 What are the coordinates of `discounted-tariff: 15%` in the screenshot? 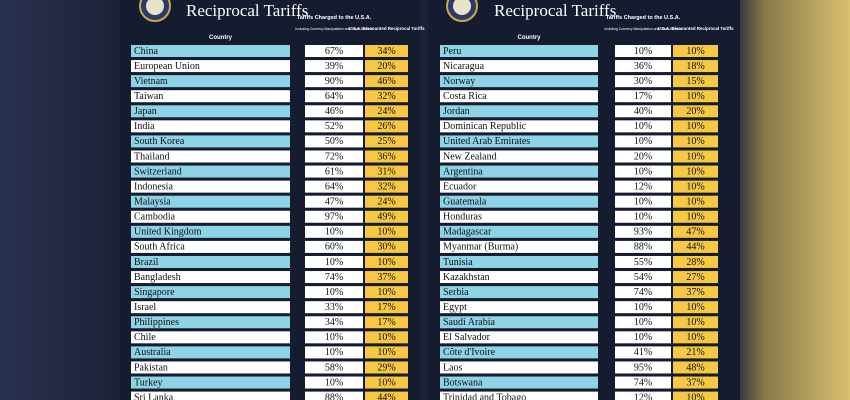 It's located at (695, 81).